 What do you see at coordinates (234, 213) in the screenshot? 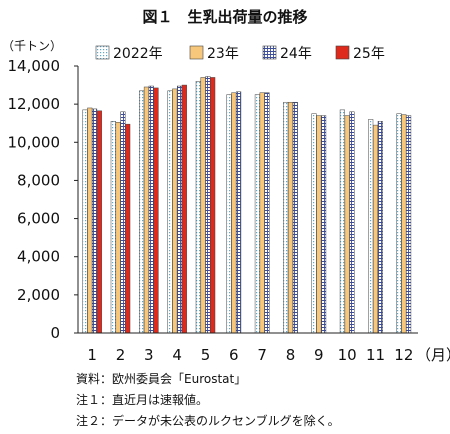
I see `bar-23年-6` at bounding box center [234, 213].